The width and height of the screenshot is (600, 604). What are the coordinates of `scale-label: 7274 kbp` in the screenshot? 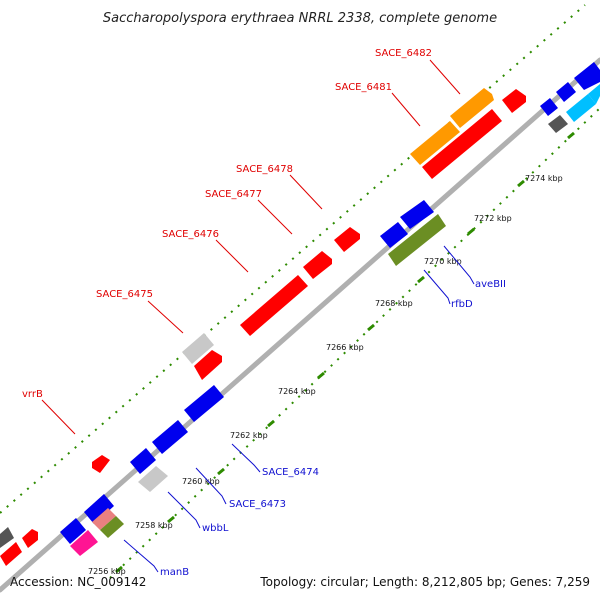 It's located at (544, 178).